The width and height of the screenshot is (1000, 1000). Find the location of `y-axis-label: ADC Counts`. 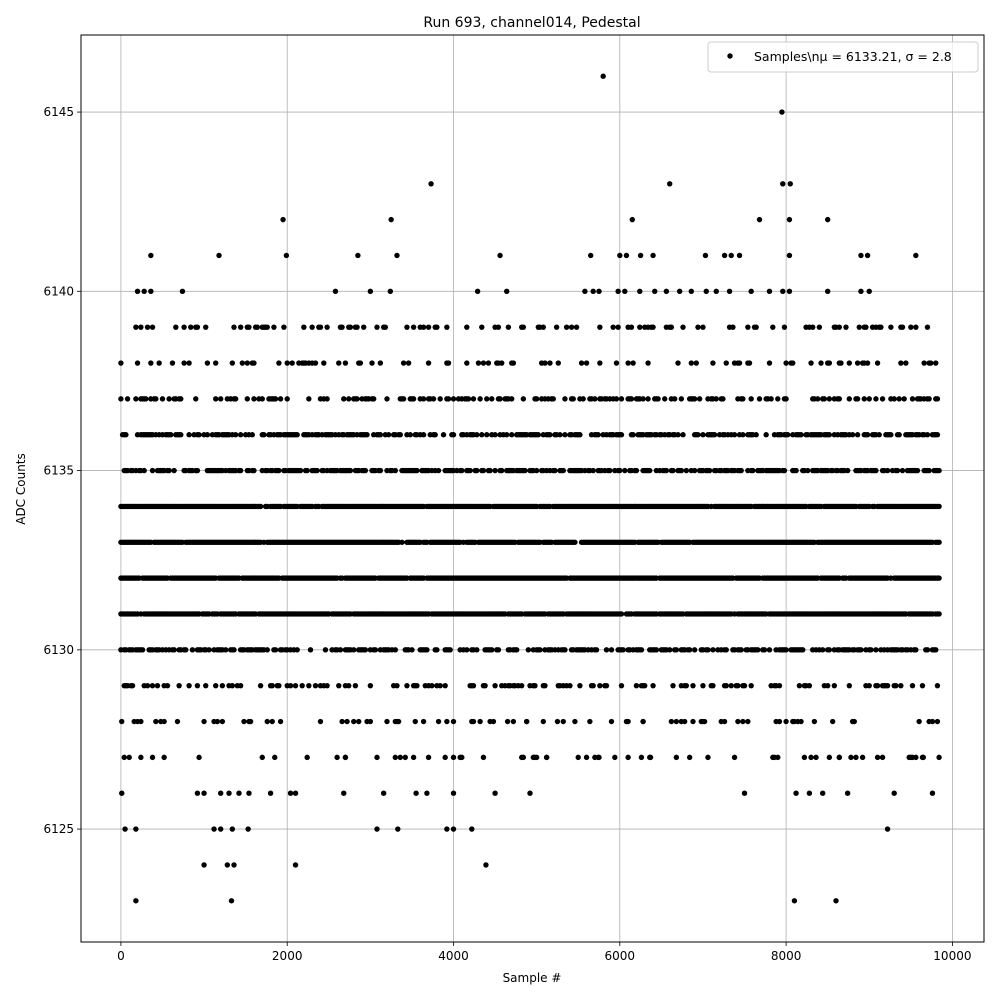

y-axis-label: ADC Counts is located at coordinates (21, 489).